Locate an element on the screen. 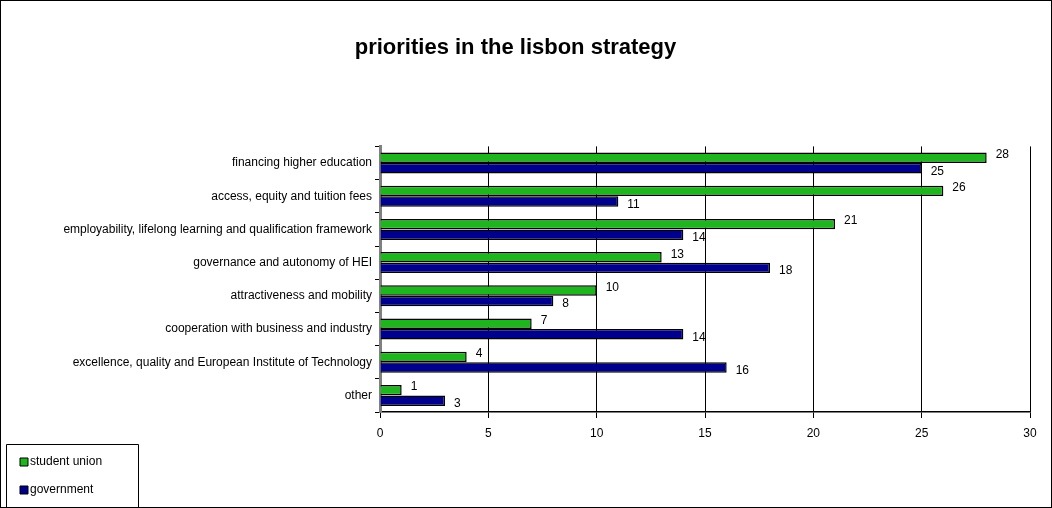 The width and height of the screenshot is (1052, 508). y-tick-label: access, equity and tuition fees is located at coordinates (291, 195).